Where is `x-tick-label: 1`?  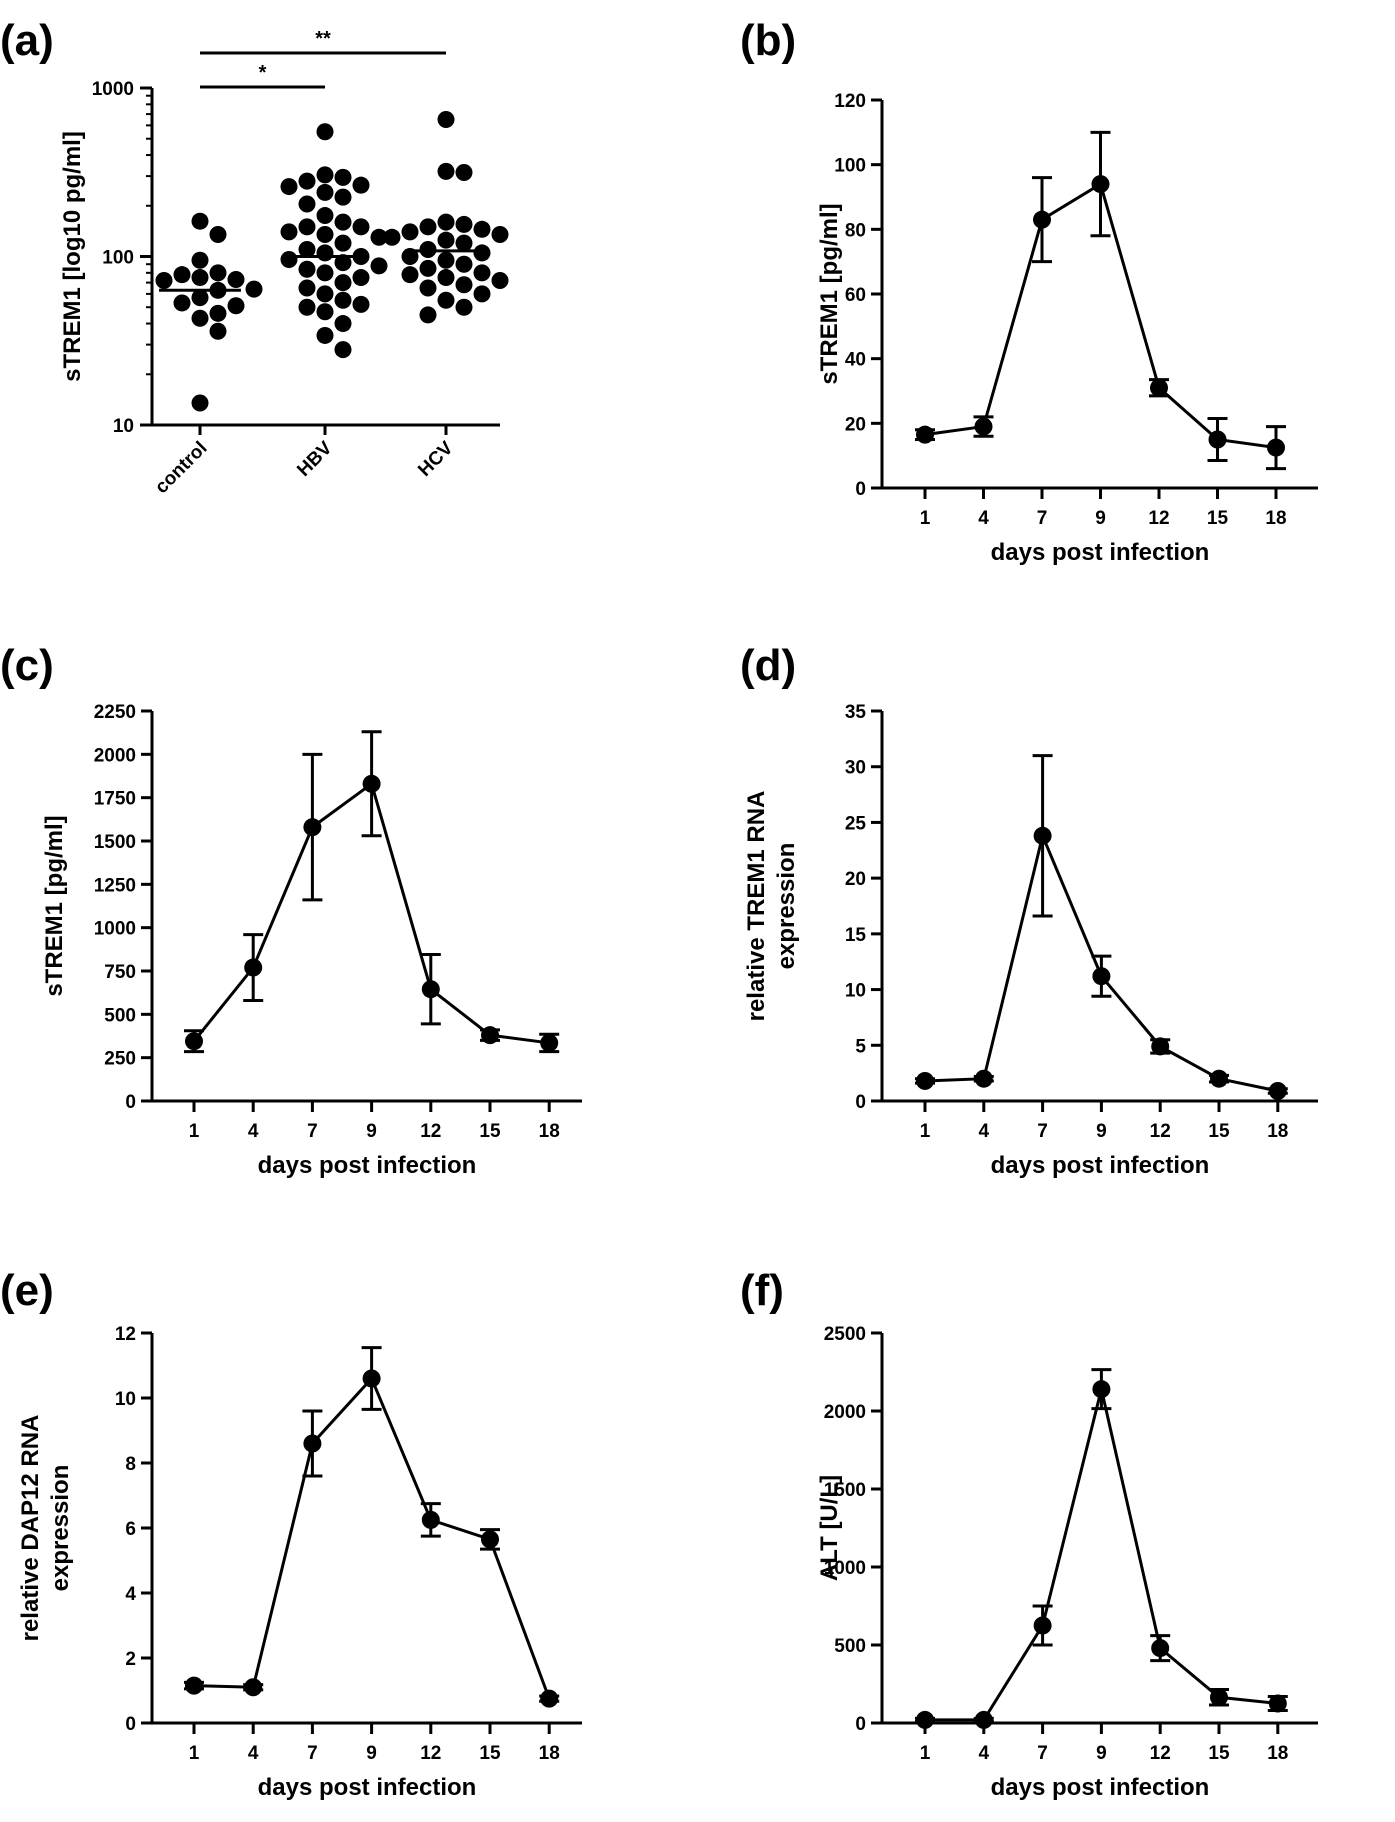
x-tick-label: 1 is located at coordinates (925, 1131).